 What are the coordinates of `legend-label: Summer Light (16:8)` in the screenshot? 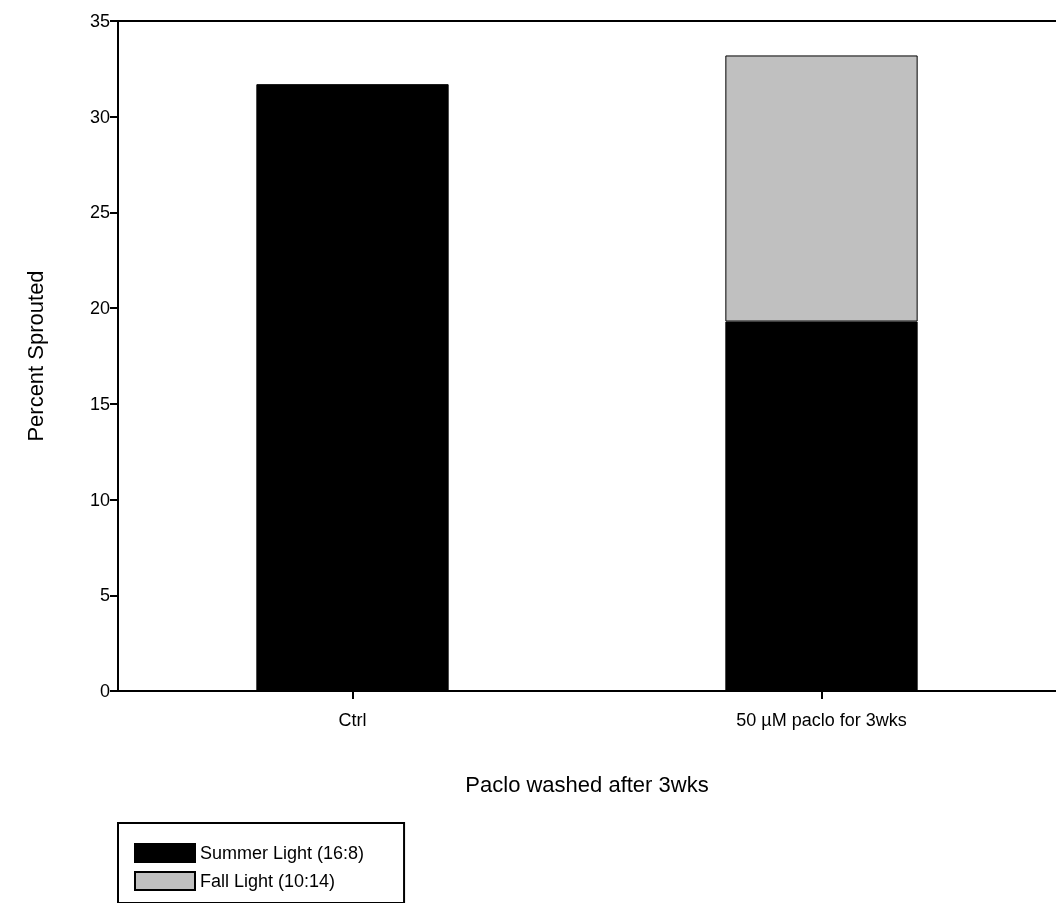 It's located at (282, 853).